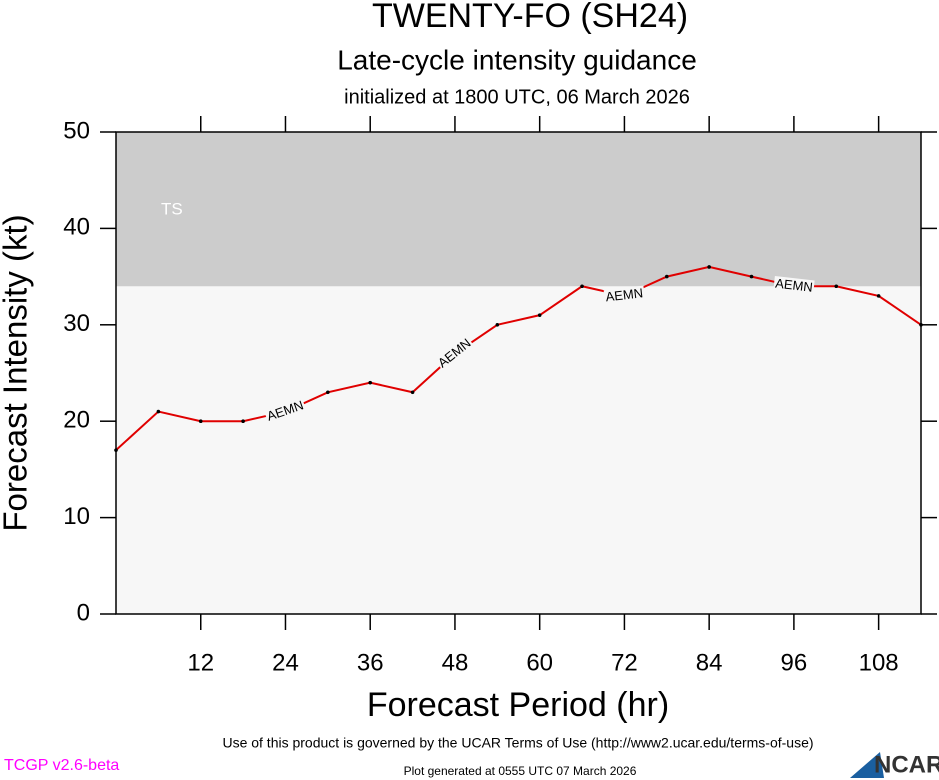 This screenshot has width=939, height=780. What do you see at coordinates (17, 372) in the screenshot?
I see `y-axis-label: Forecast Intensity (kt)` at bounding box center [17, 372].